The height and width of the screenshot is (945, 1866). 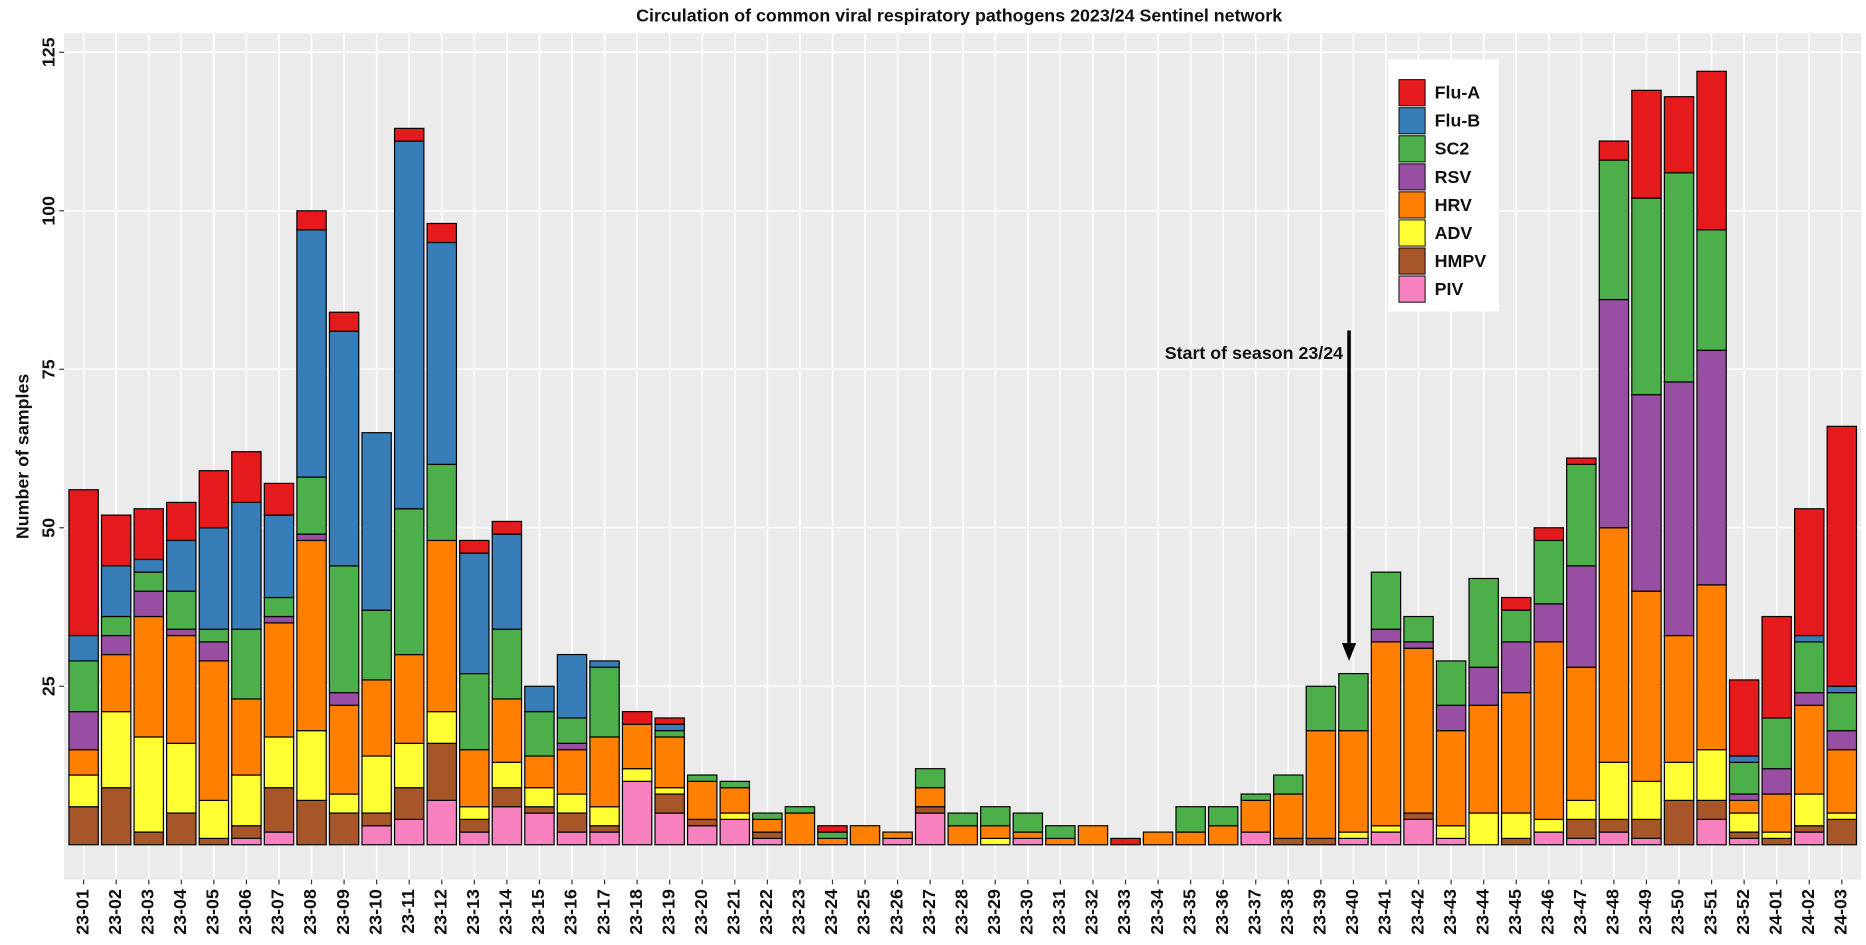 I want to click on x-tick-label: 23-52, so click(x=1743, y=912).